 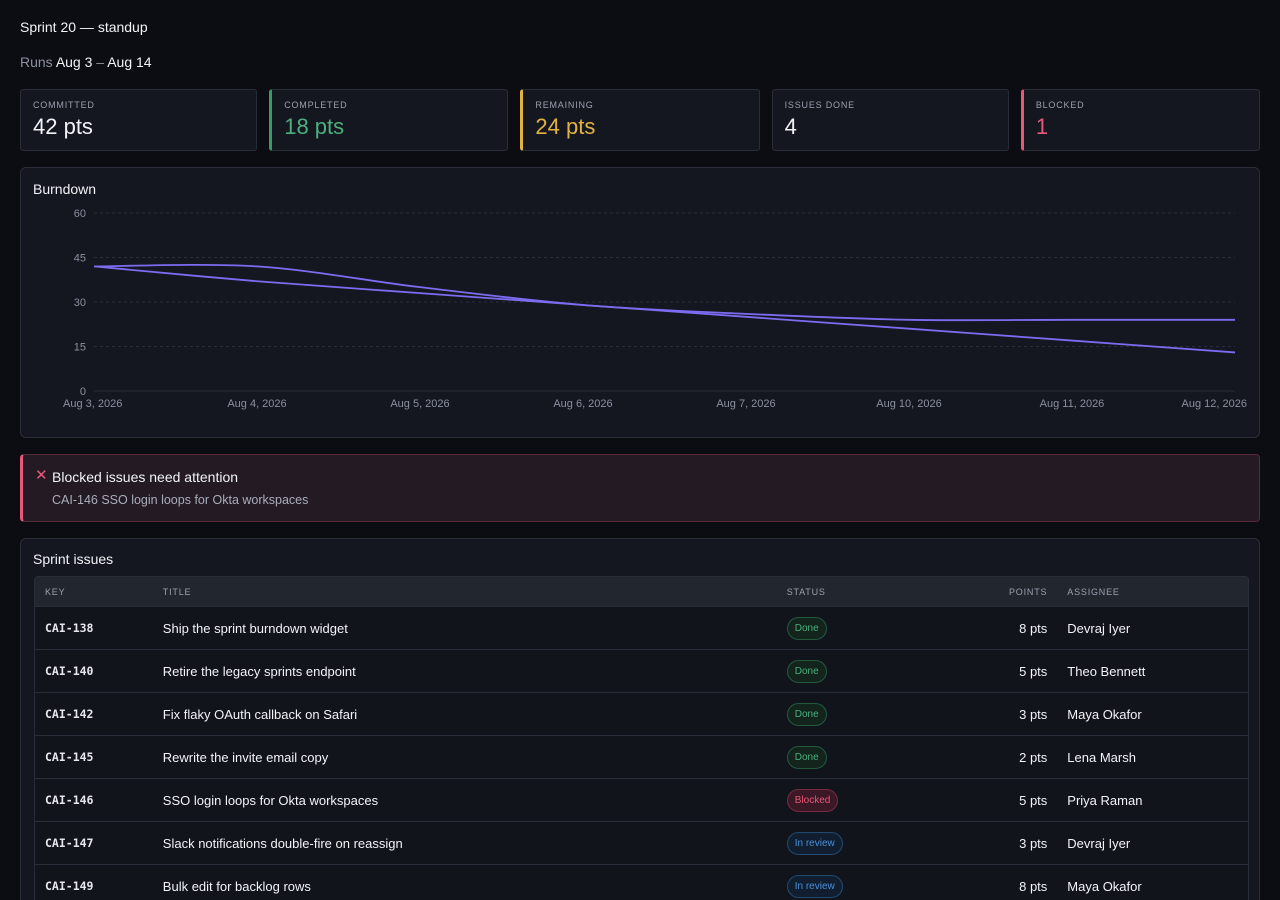 I want to click on issue-key: CAI-145, so click(x=69, y=757).